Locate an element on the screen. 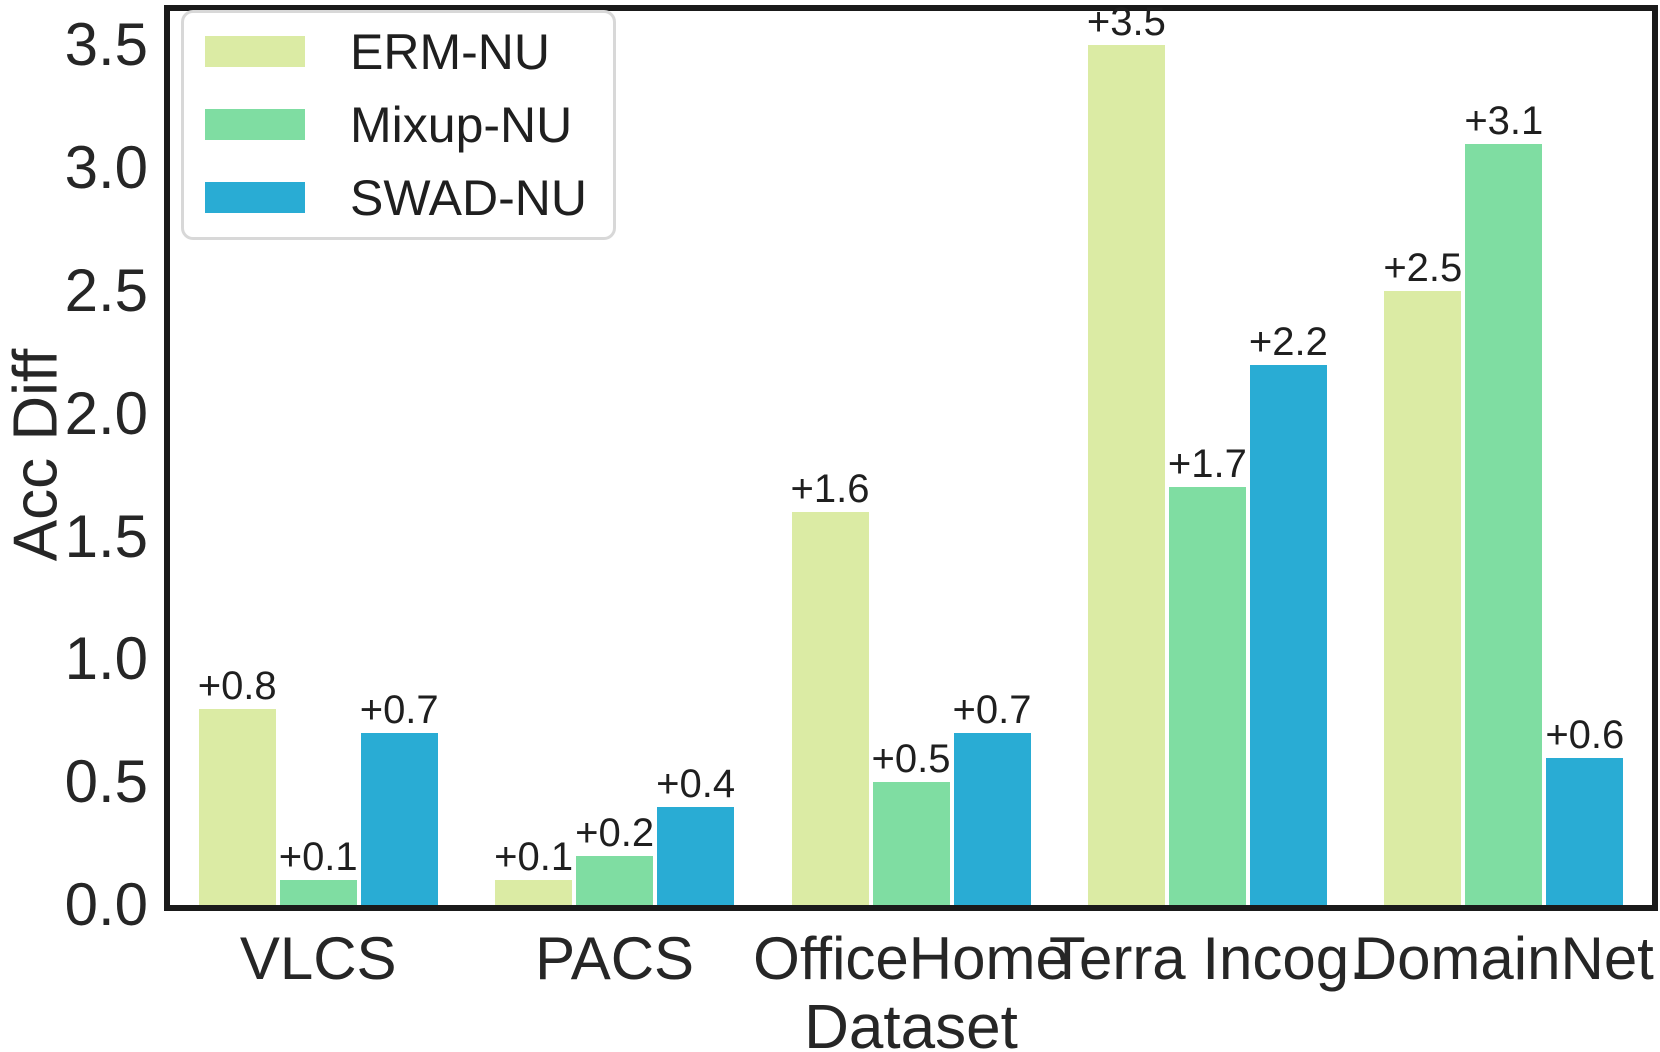  y-tick-label: 2.0 is located at coordinates (106, 413).